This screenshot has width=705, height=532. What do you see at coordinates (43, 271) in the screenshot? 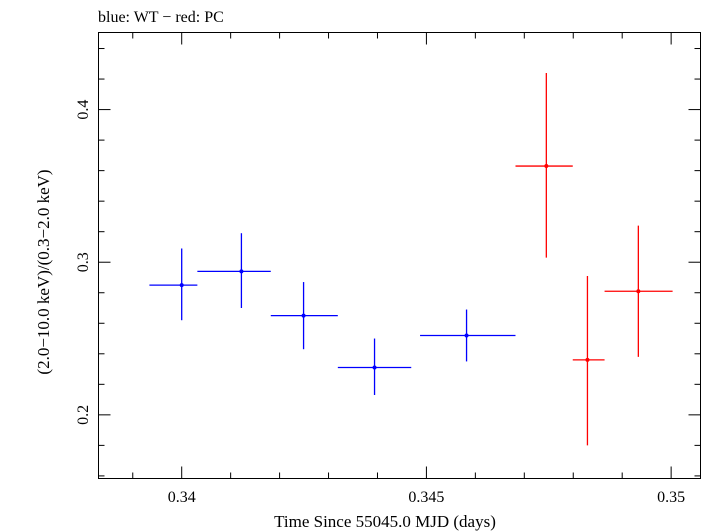
I see `y-axis-label: (2.0−10.0 keV)/(0.3−2.0 keV)` at bounding box center [43, 271].